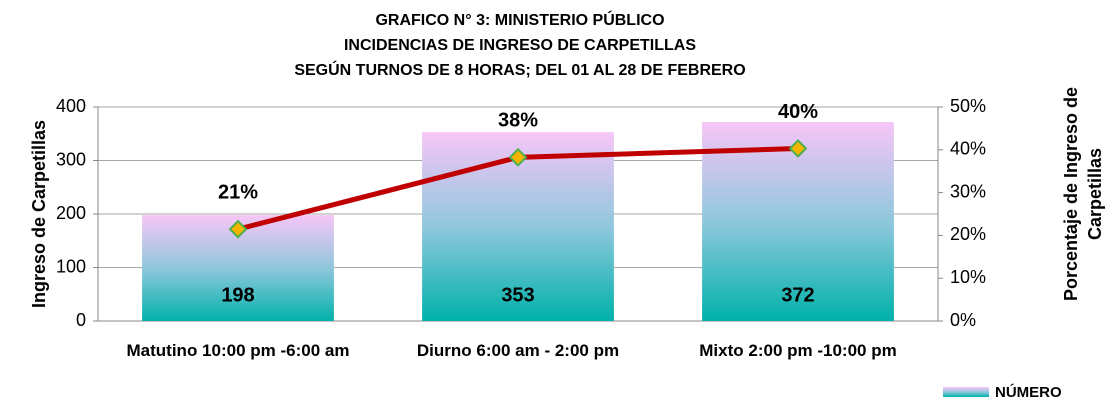  I want to click on y-tick-label: 200, so click(71, 213).